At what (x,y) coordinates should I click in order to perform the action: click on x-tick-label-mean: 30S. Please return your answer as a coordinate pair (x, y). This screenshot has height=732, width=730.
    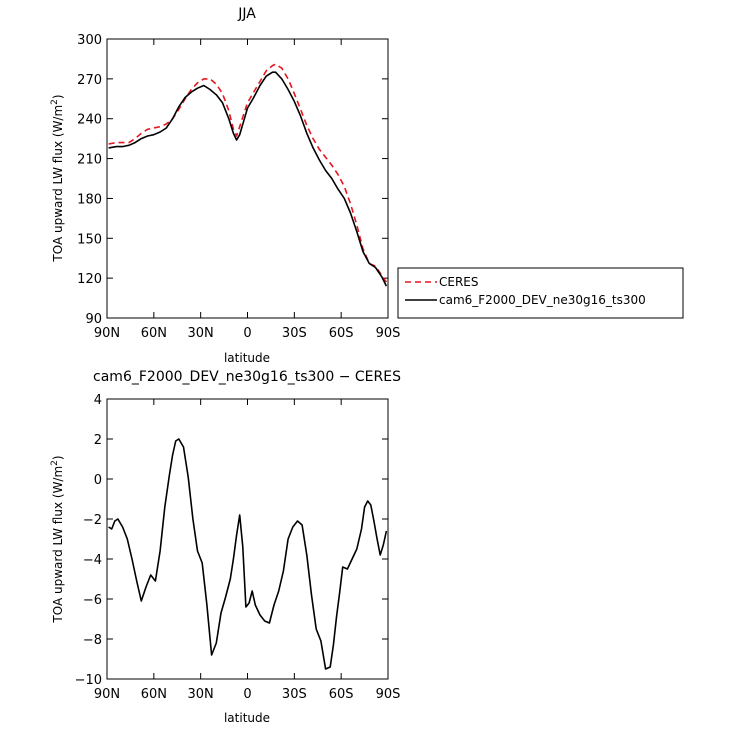
    Looking at the image, I should click on (294, 333).